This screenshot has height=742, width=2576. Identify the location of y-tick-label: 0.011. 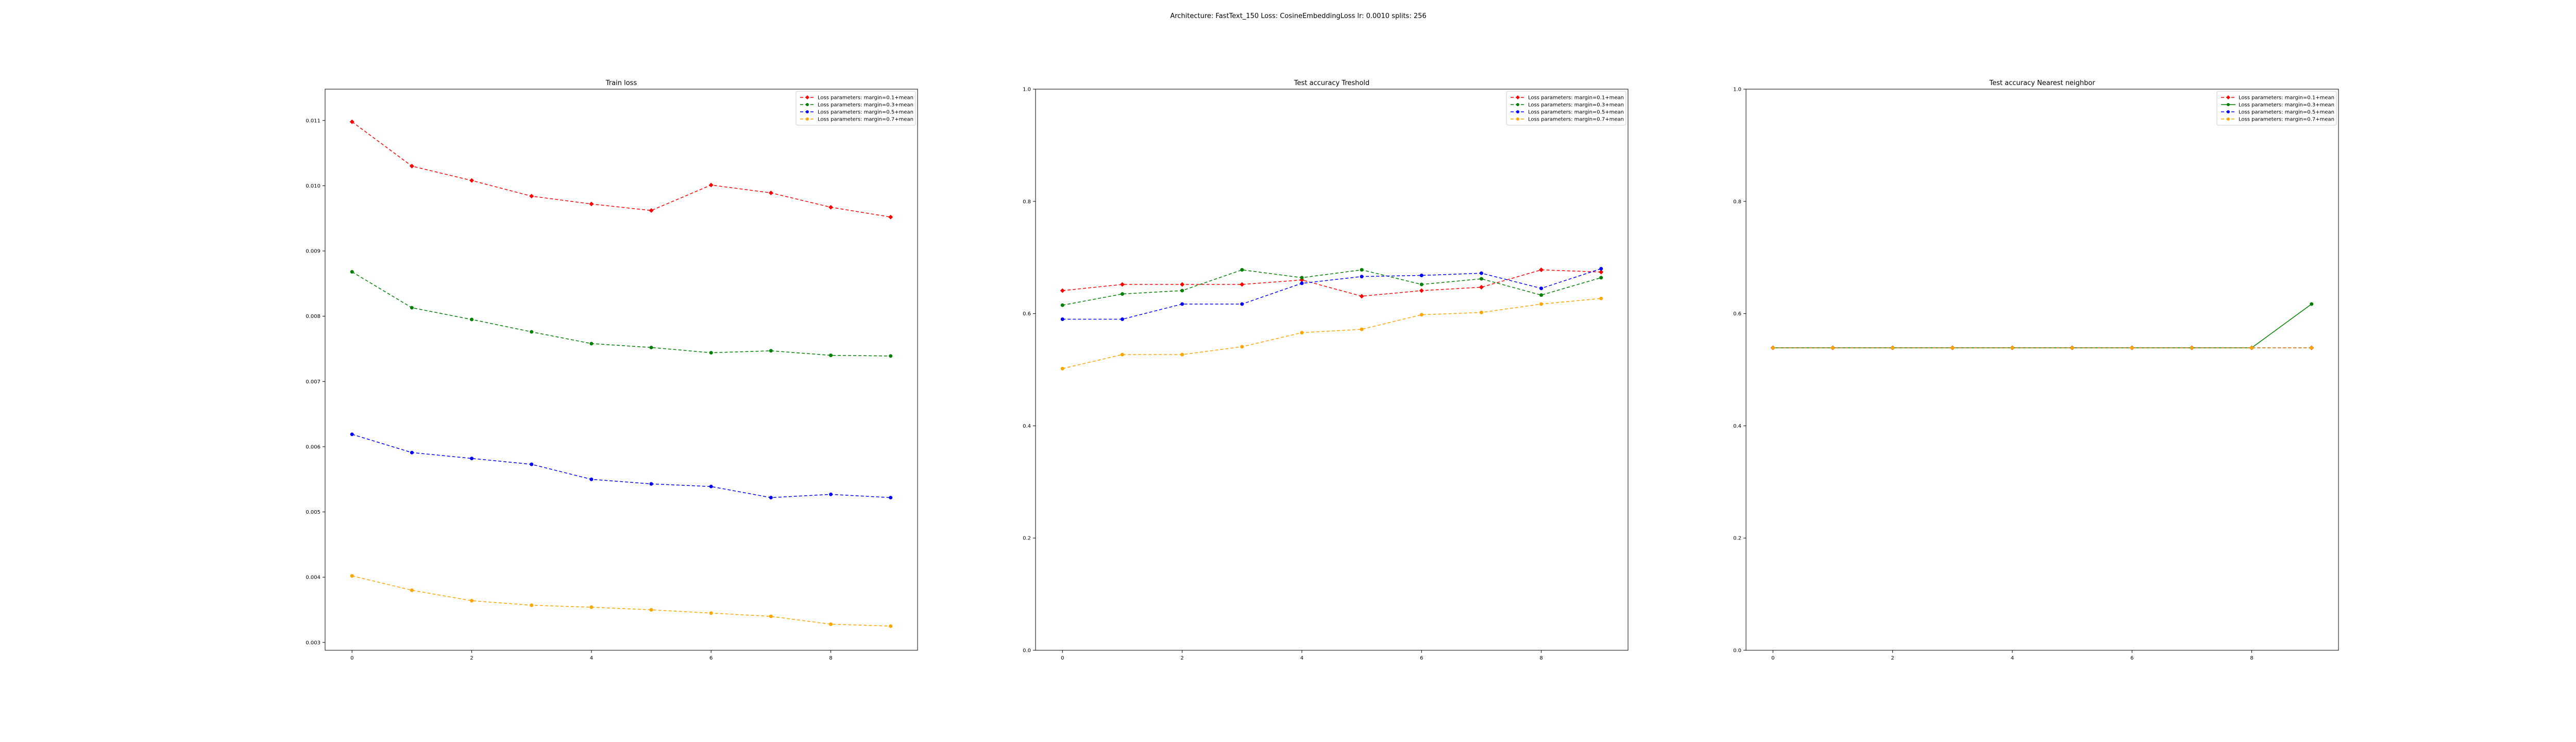
(313, 121).